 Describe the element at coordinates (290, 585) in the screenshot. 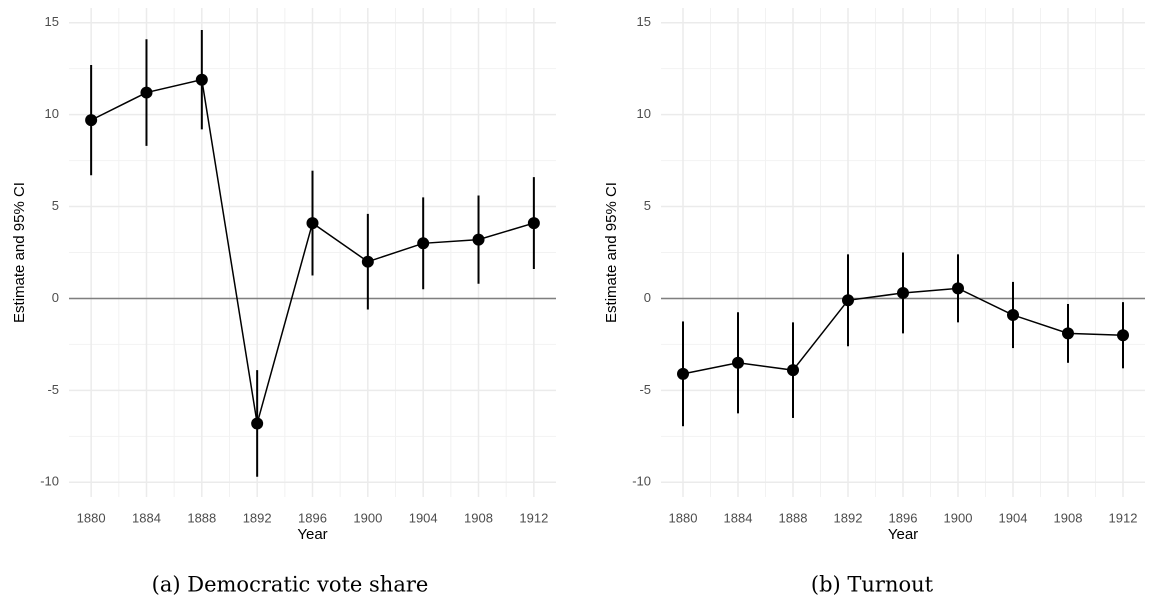

I see `caption: (a) Democratic vote share` at that location.